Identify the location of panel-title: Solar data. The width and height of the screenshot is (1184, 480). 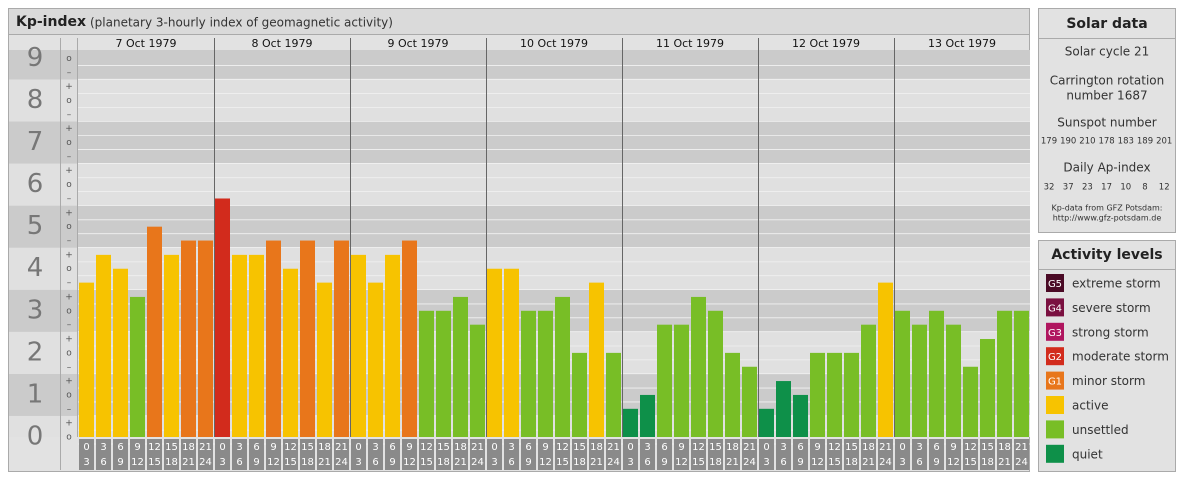
(1106, 24).